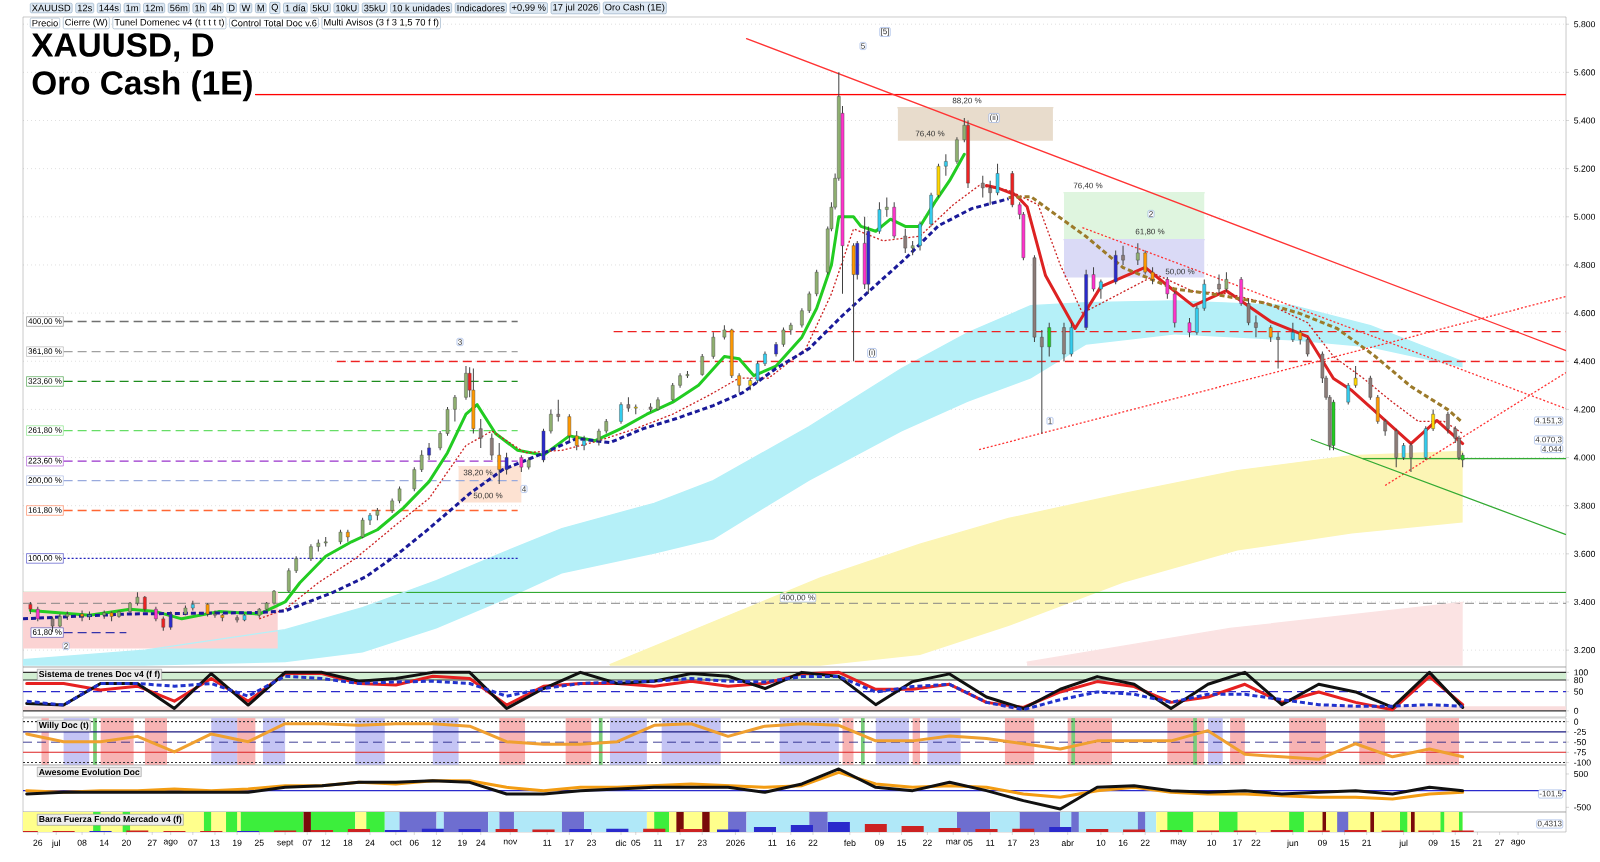 Image resolution: width=1600 pixels, height=862 pixels. I want to click on text: 4h, so click(216, 8).